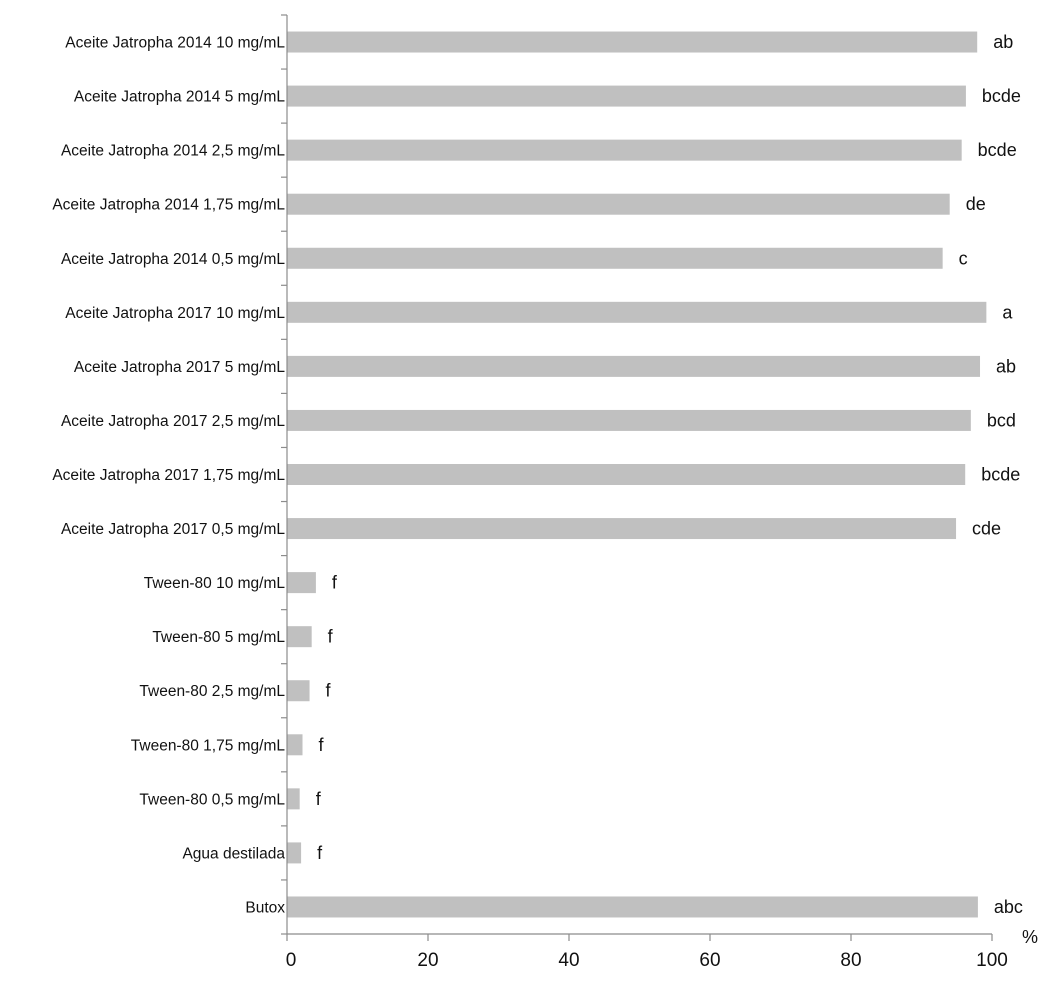 This screenshot has height=982, width=1044. What do you see at coordinates (265, 907) in the screenshot?
I see `category-label-17: Butox` at bounding box center [265, 907].